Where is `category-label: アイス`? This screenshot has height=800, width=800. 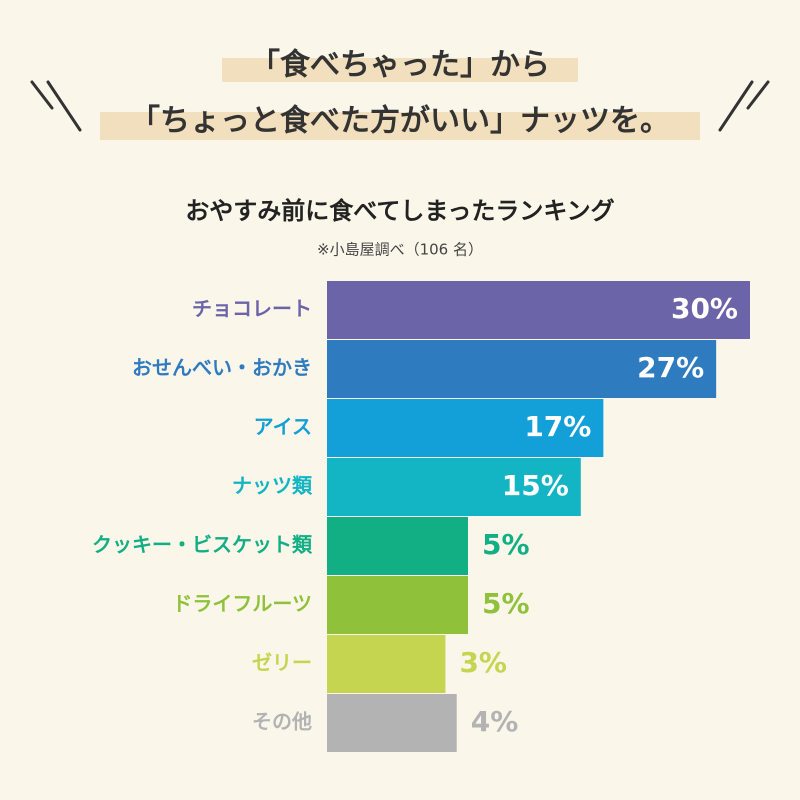 category-label: アイス is located at coordinates (283, 427).